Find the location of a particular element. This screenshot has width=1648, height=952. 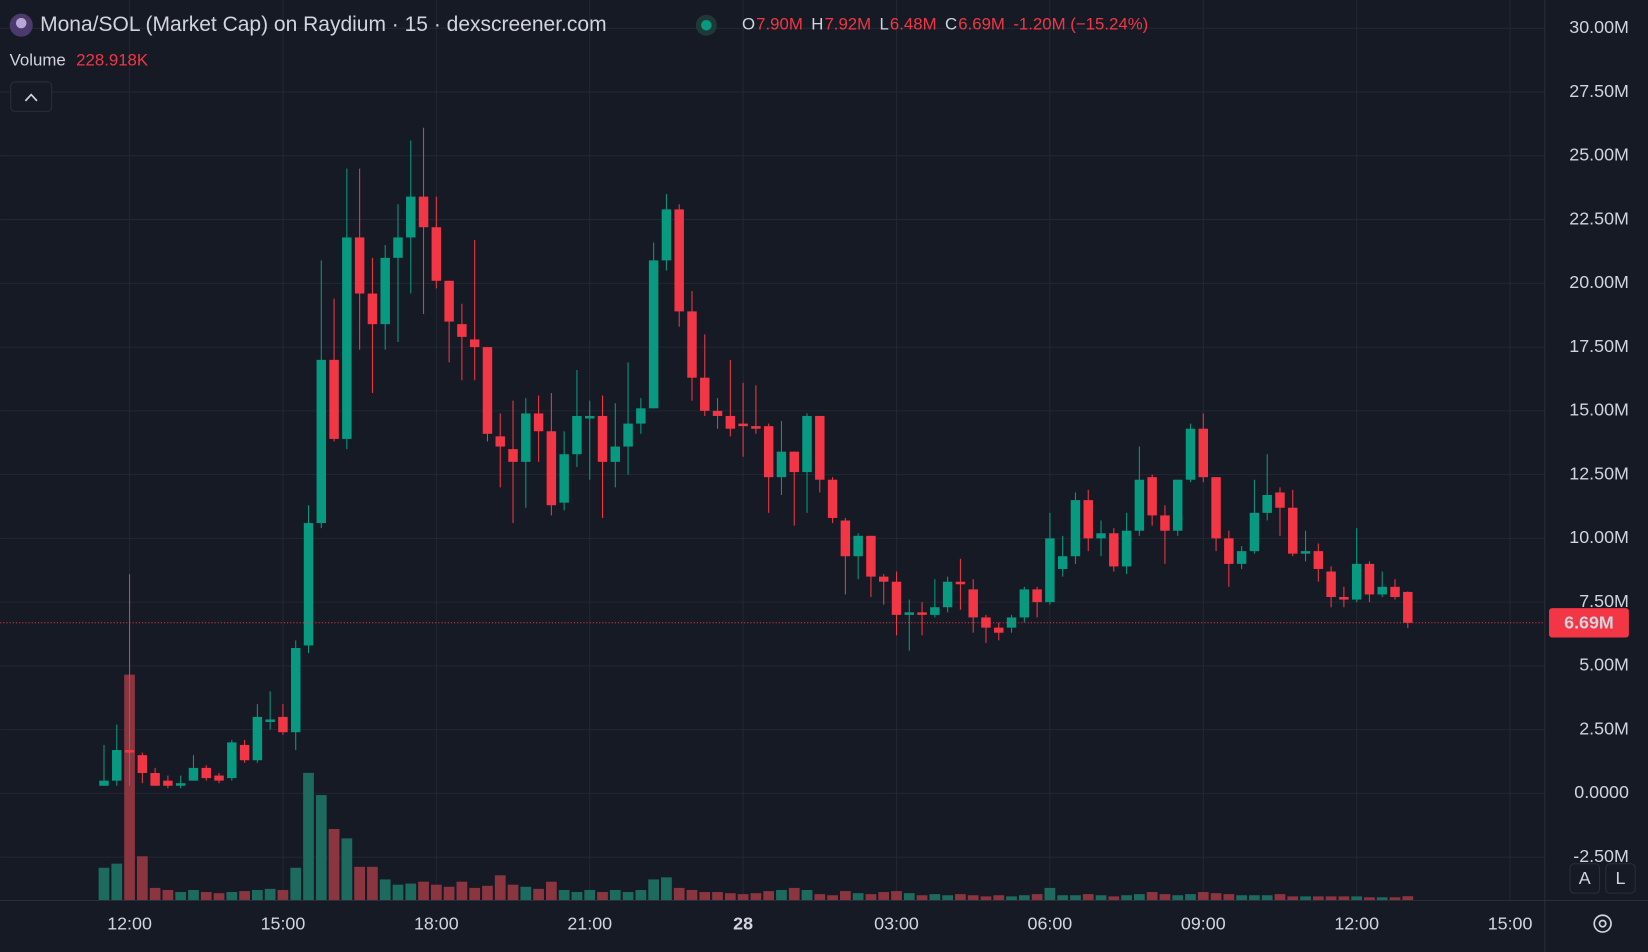

settings-button is located at coordinates (1602, 923).